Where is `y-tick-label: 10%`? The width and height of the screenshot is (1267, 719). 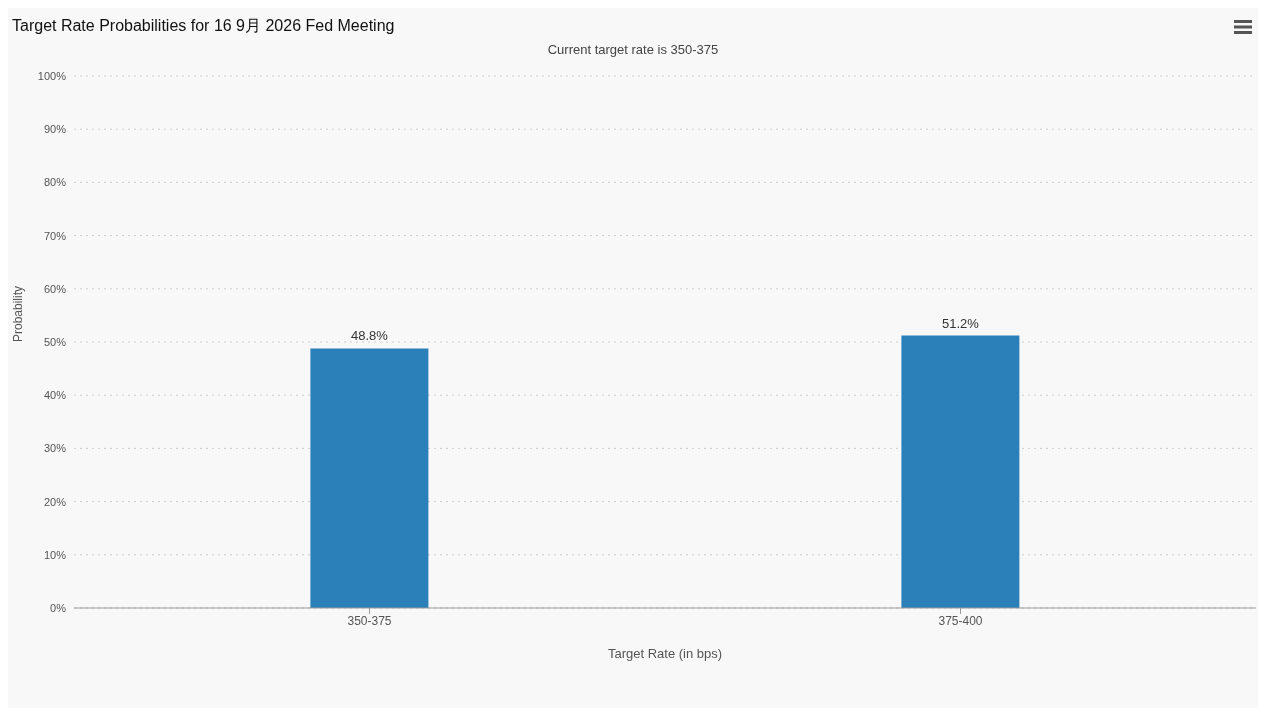 y-tick-label: 10% is located at coordinates (55, 554).